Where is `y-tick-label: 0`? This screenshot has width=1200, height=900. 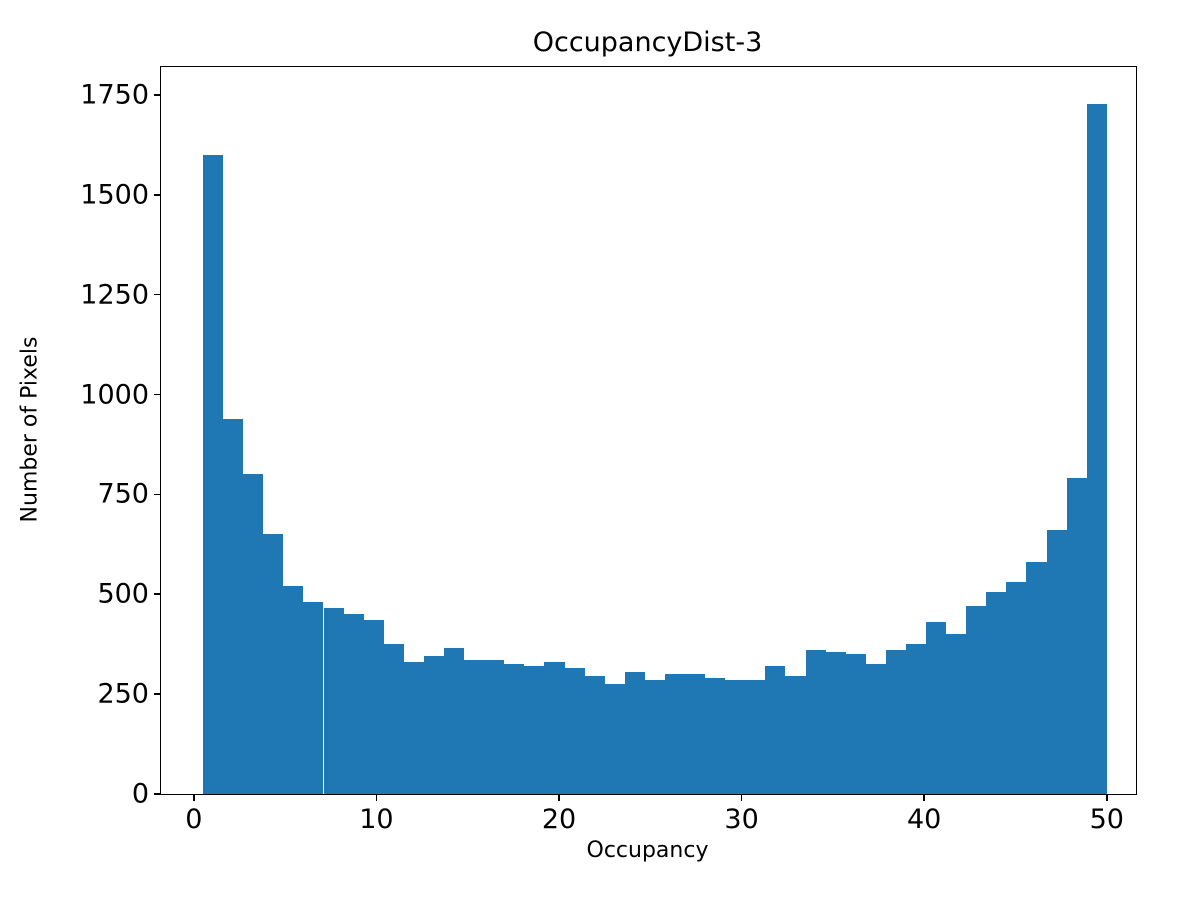
y-tick-label: 0 is located at coordinates (140, 794).